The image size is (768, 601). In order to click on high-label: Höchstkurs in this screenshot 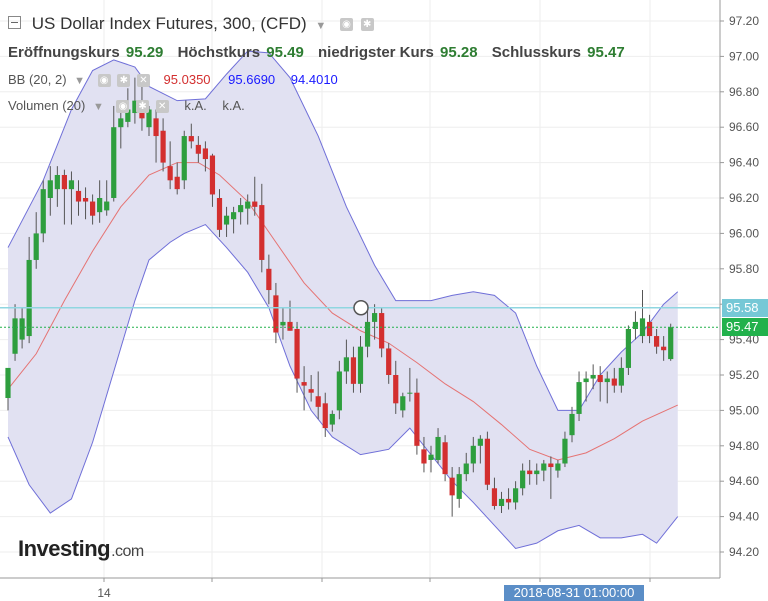, I will do `click(219, 52)`.